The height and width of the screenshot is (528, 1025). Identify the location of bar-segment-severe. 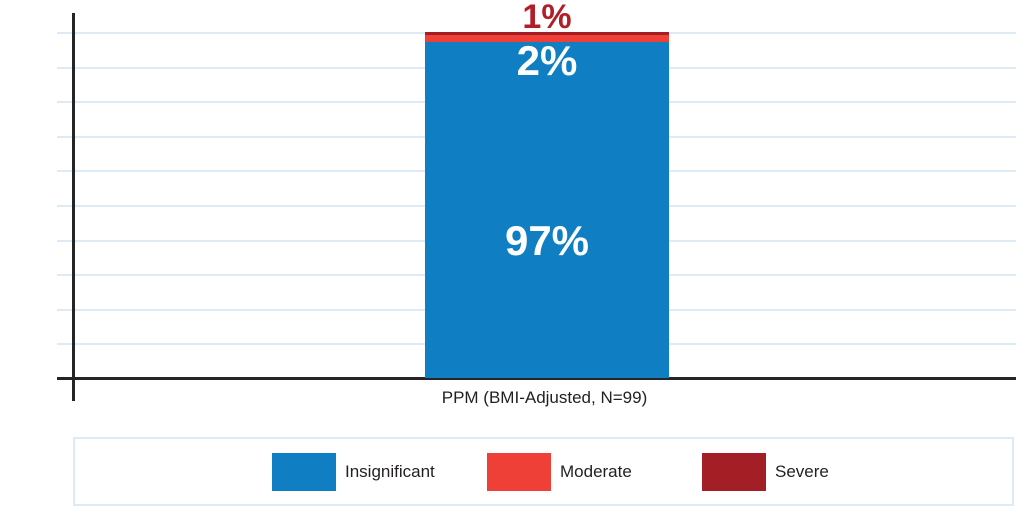
(547, 34).